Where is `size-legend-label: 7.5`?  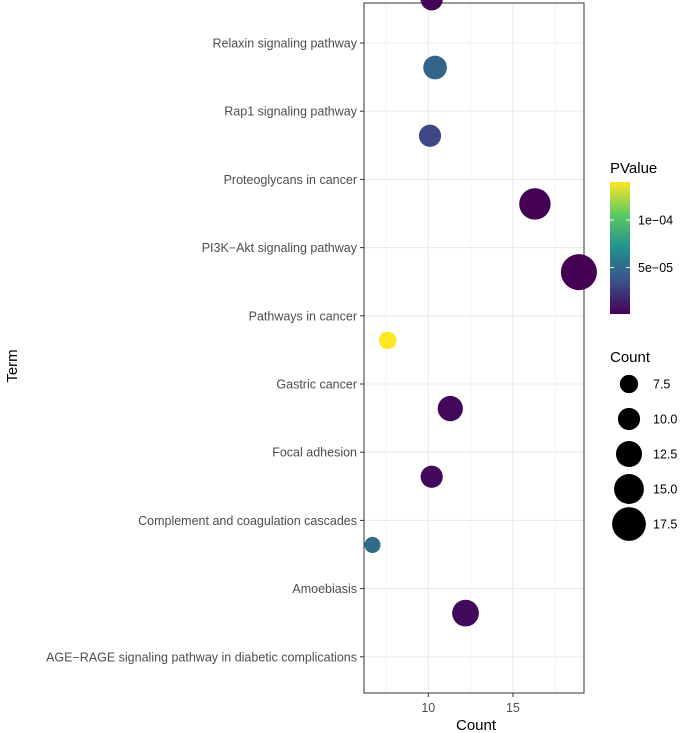 size-legend-label: 7.5 is located at coordinates (661, 385).